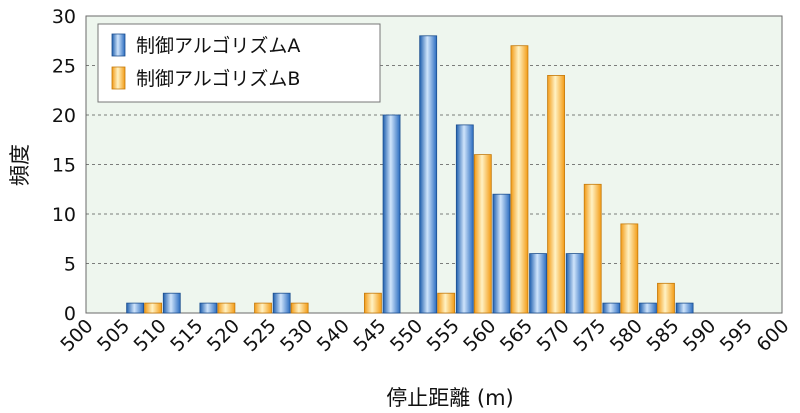 Image resolution: width=800 pixels, height=413 pixels. I want to click on x-tick-label: 565, so click(516, 335).